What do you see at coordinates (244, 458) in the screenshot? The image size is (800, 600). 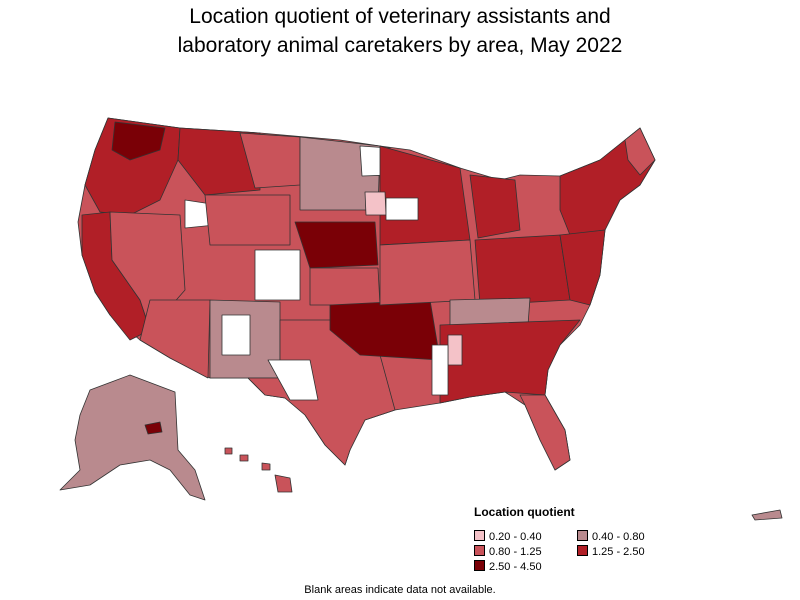 I see `region-hawaii-oahu` at bounding box center [244, 458].